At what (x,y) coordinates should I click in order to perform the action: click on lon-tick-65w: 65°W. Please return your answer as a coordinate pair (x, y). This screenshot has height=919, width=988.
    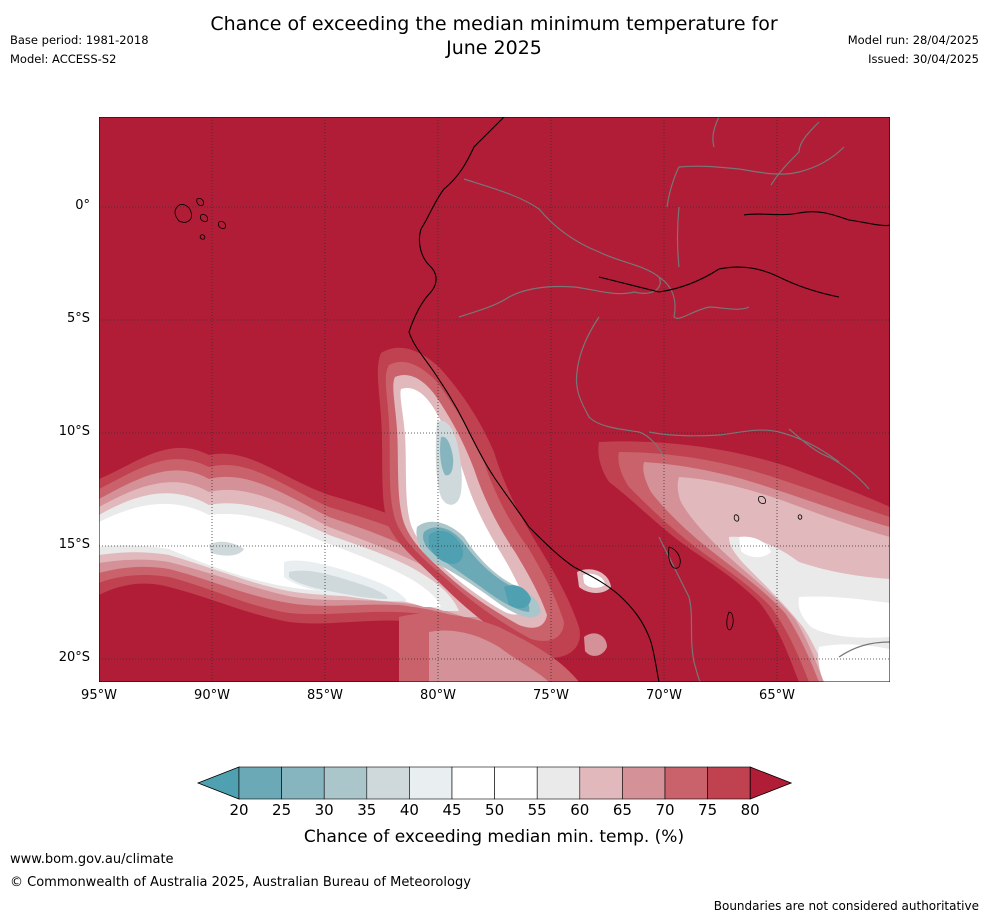
    Looking at the image, I should click on (777, 695).